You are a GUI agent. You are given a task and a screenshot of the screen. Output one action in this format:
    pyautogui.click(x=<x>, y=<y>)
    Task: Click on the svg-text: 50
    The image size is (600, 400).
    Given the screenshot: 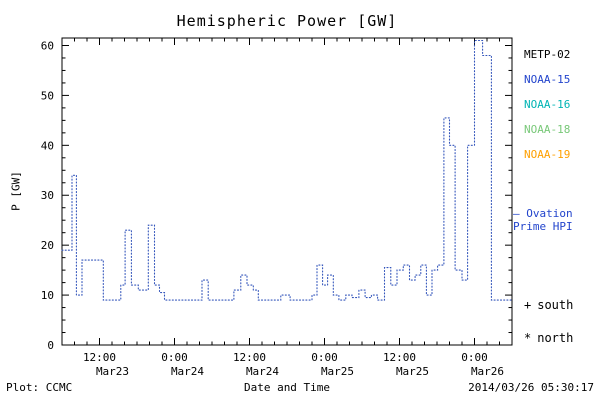 What is the action you would take?
    pyautogui.click(x=47, y=95)
    